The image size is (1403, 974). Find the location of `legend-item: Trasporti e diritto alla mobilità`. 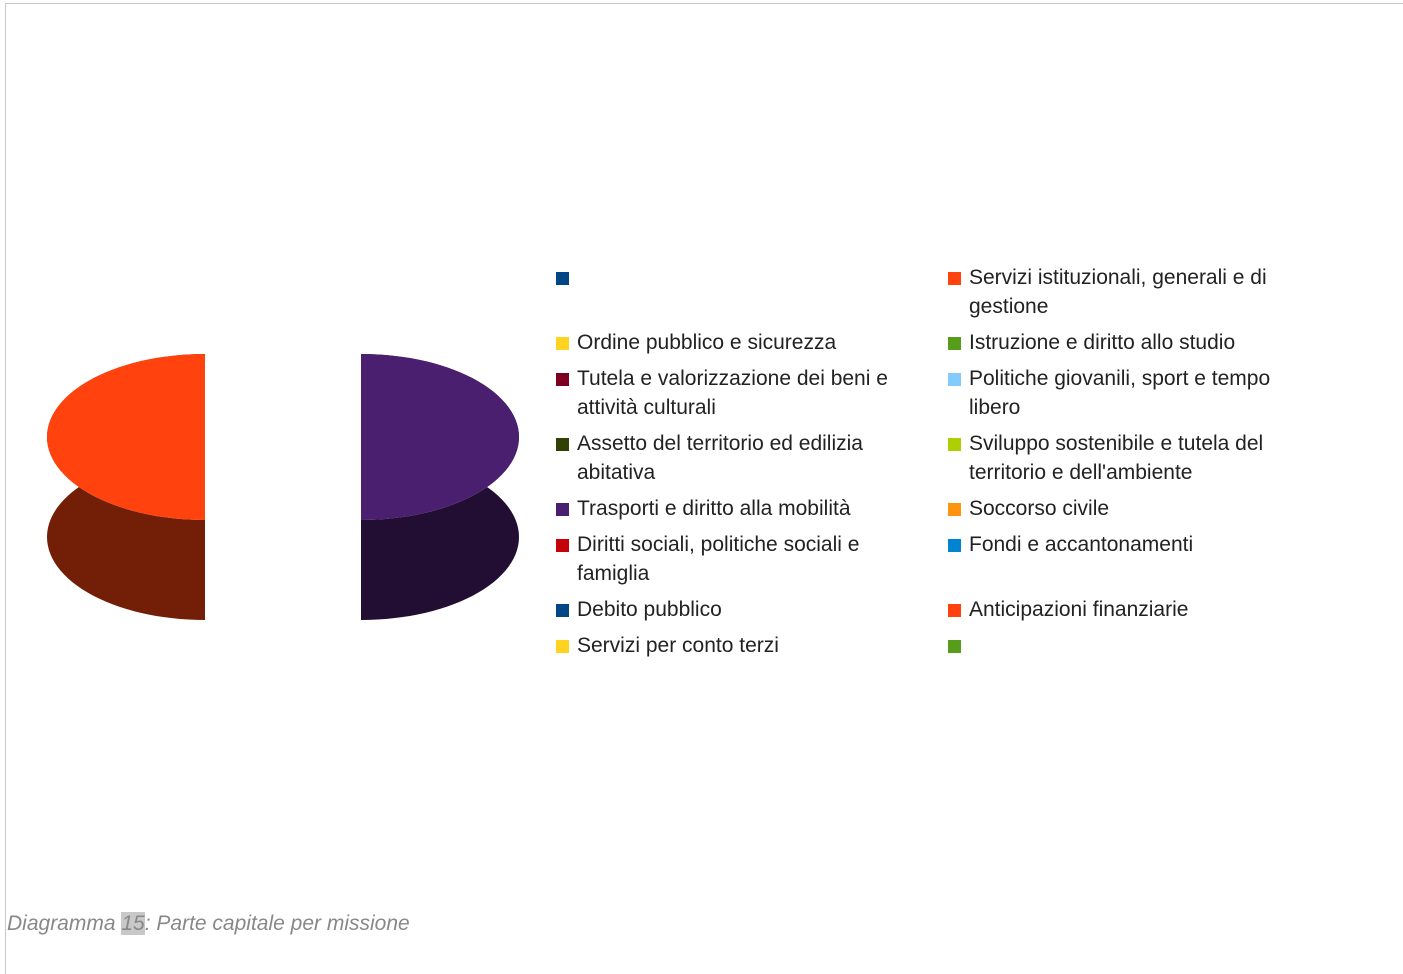

legend-item: Trasporti e diritto alla mobilità is located at coordinates (752, 508).